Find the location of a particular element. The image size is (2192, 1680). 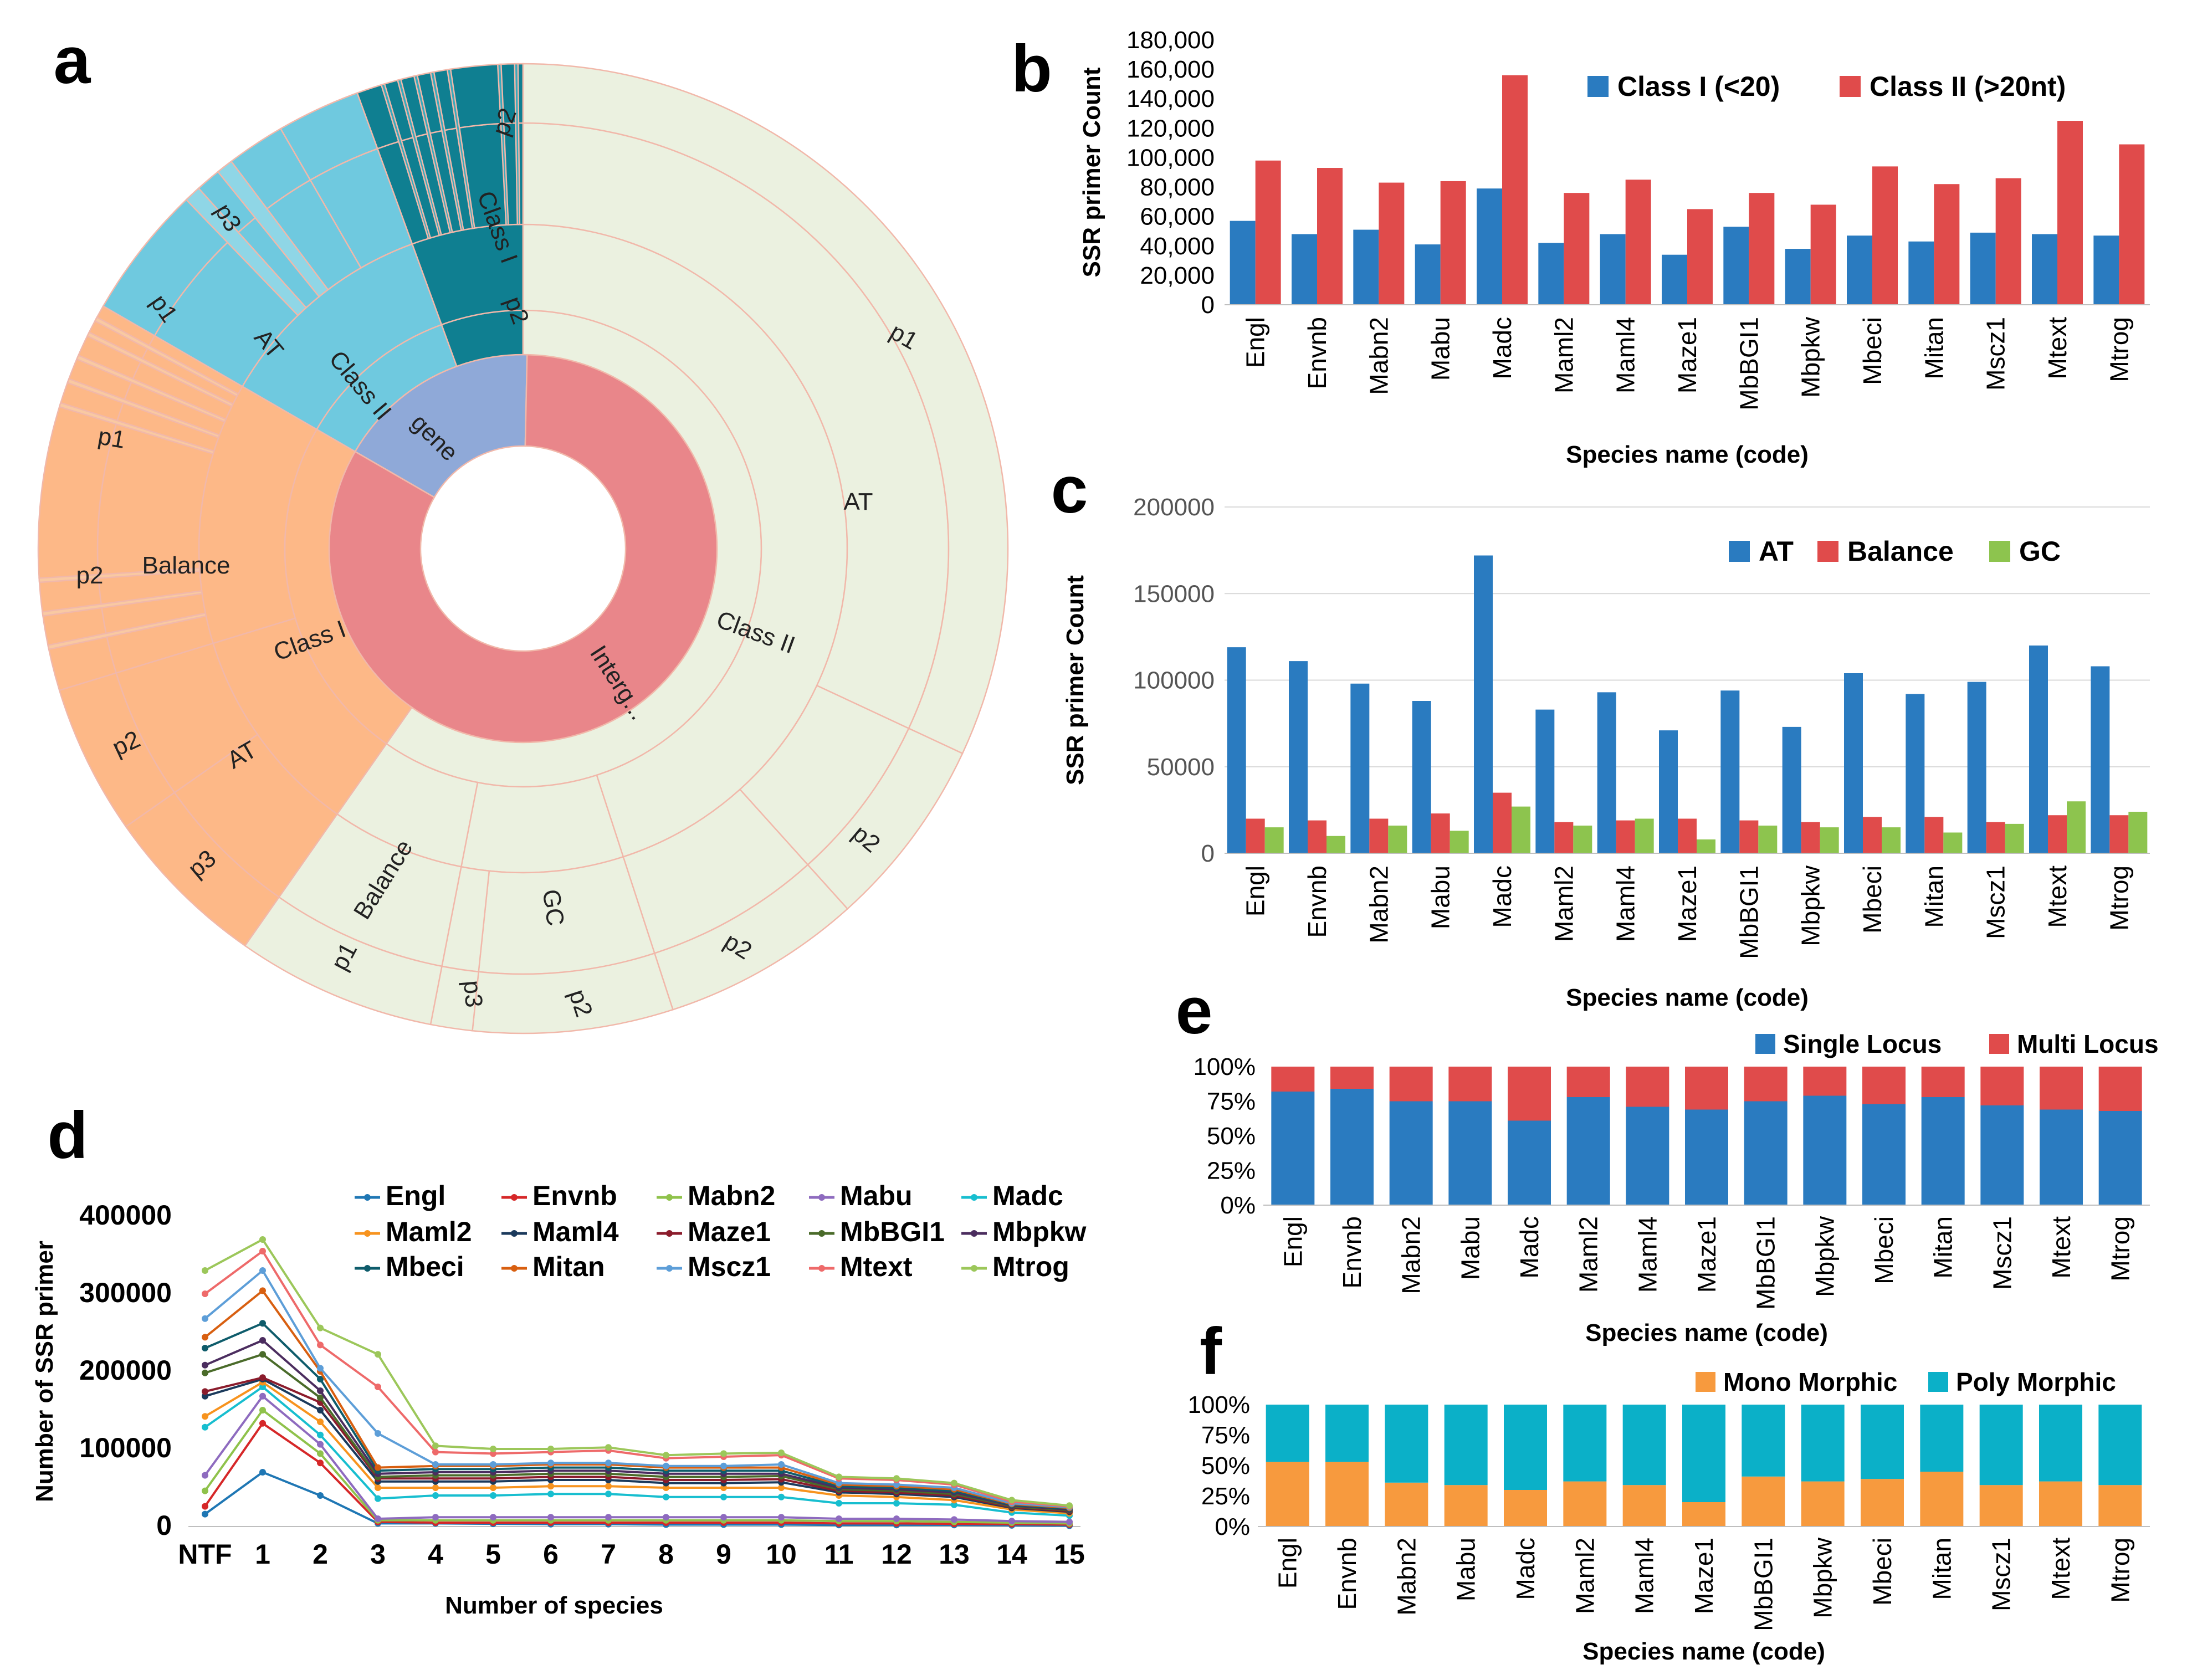

y-tick-label: 200000 is located at coordinates (1174, 507).